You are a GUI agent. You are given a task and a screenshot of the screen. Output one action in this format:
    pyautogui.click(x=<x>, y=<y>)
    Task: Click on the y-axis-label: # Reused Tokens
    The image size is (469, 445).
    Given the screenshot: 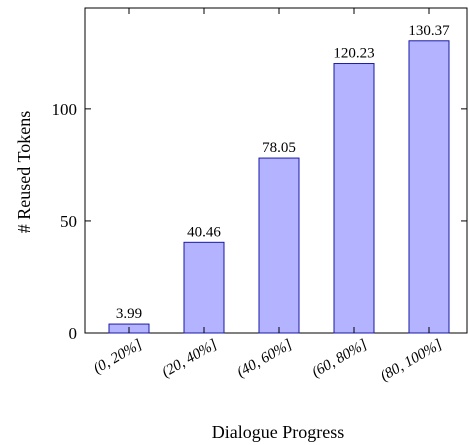 What is the action you would take?
    pyautogui.click(x=24, y=172)
    